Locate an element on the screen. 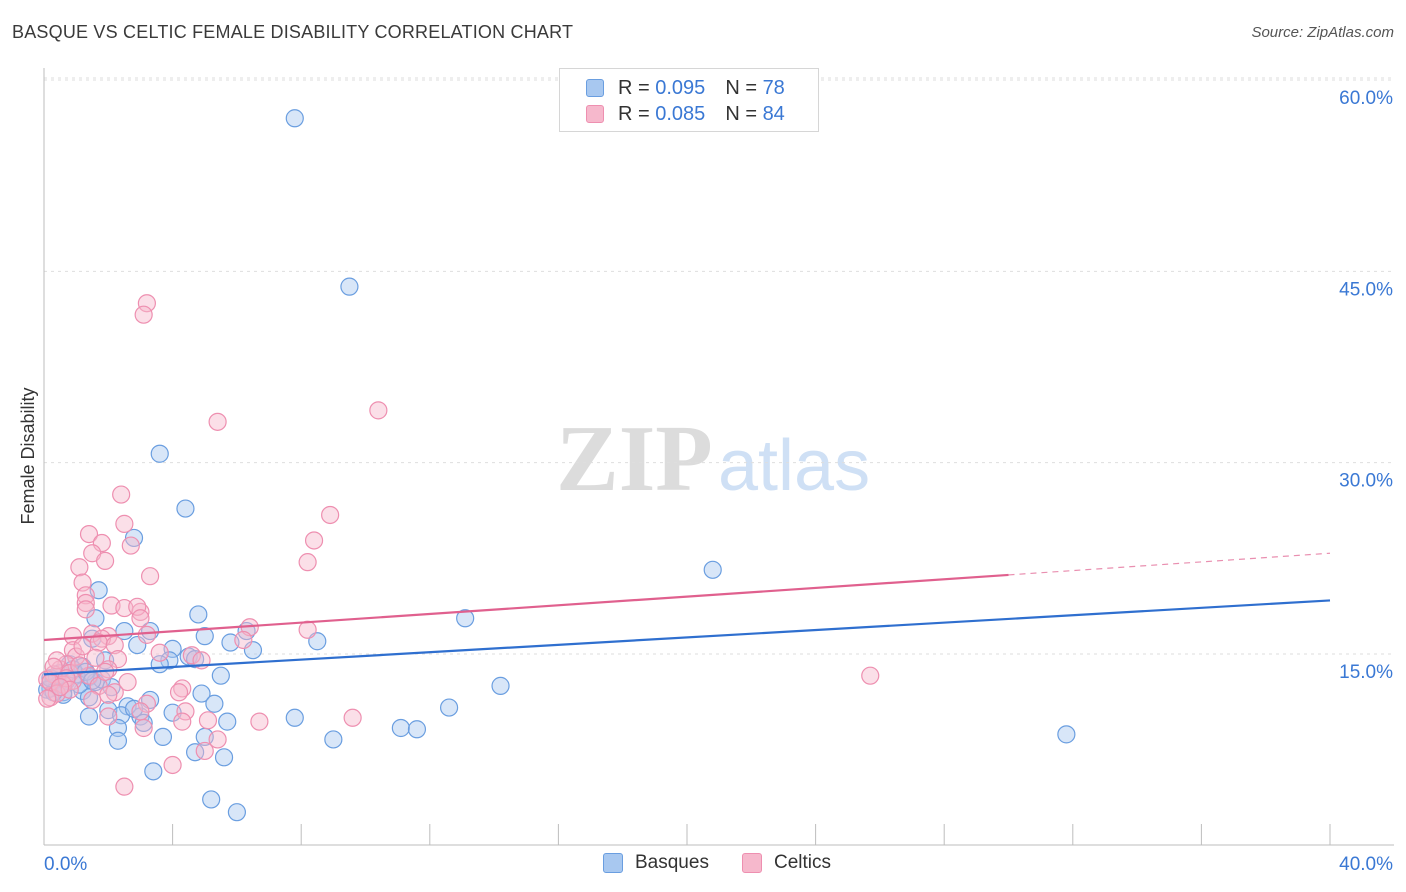 This screenshot has width=1406, height=892. series-legend-basques: Basques is located at coordinates (656, 863).